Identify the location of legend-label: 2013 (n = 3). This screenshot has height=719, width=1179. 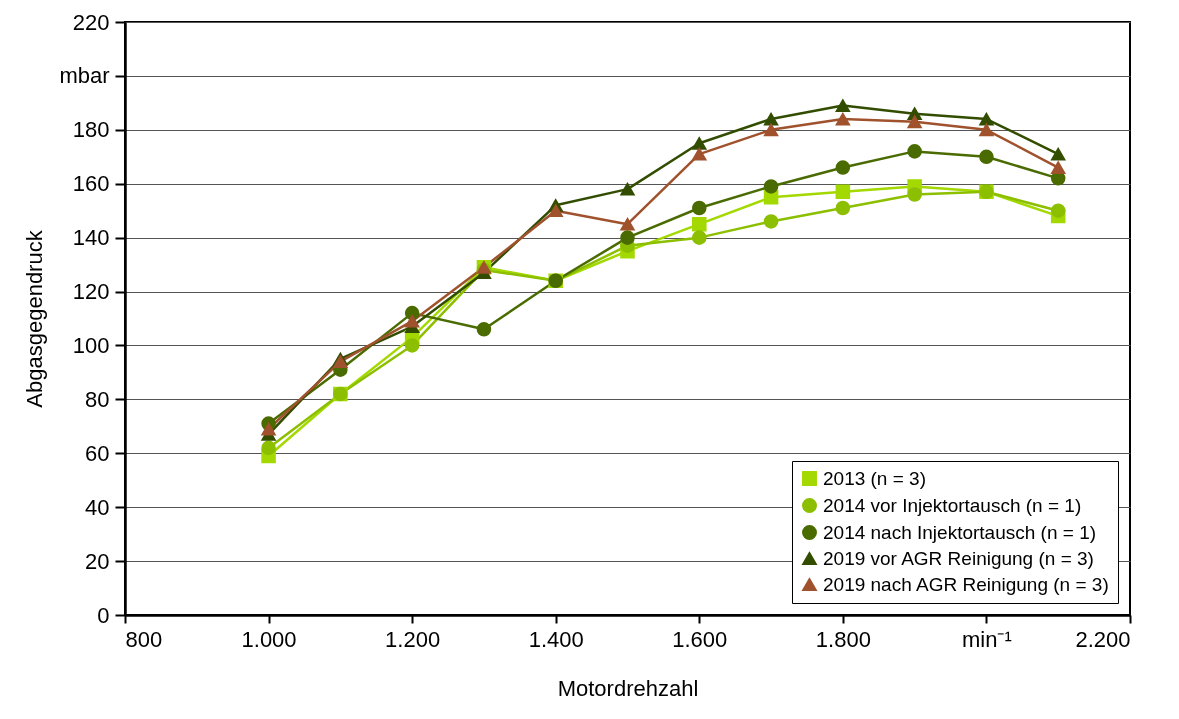
(874, 478).